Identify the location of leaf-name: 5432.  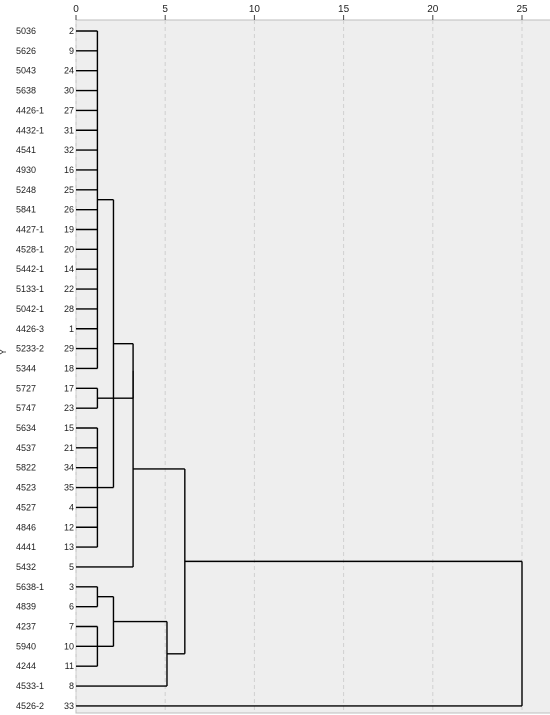
(26, 567).